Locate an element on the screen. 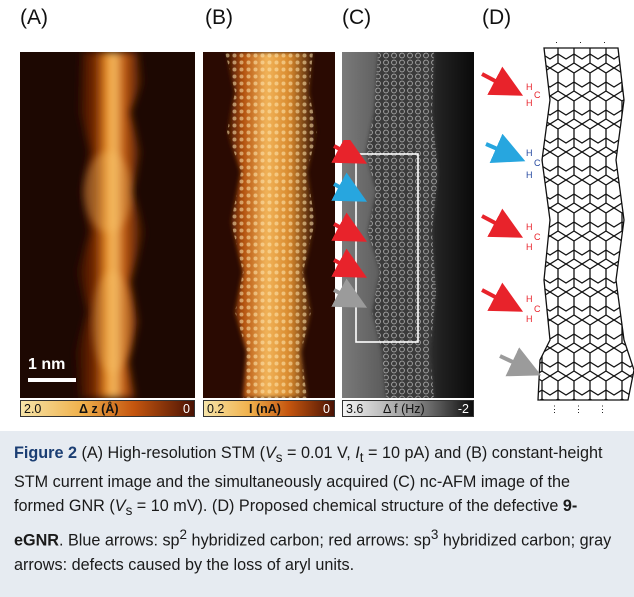 The width and height of the screenshot is (634, 597). panel-label-c: (C) is located at coordinates (357, 17).